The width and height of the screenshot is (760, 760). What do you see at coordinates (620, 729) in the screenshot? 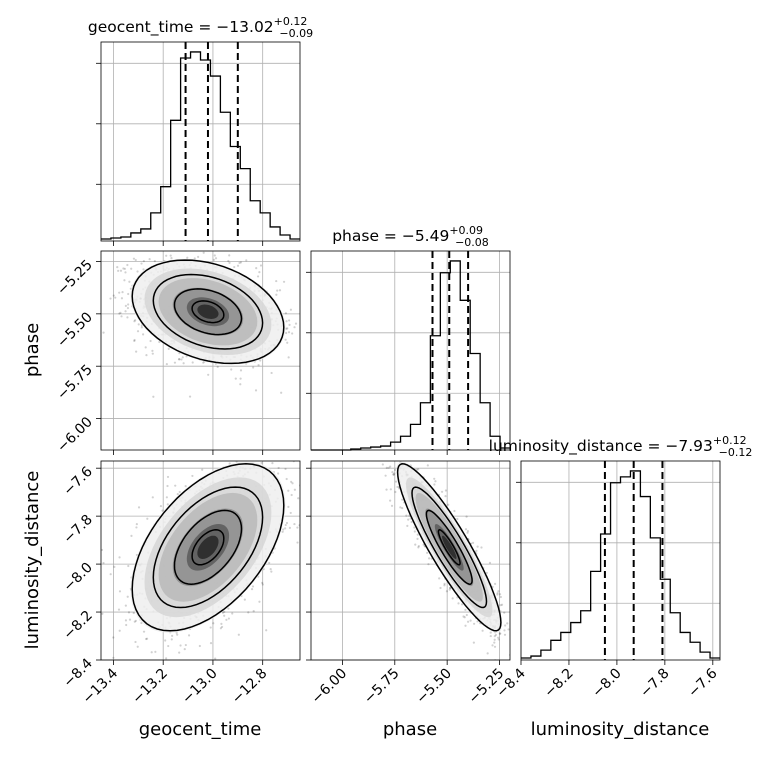
I see `x-axis-label: luminosity_distance` at bounding box center [620, 729].